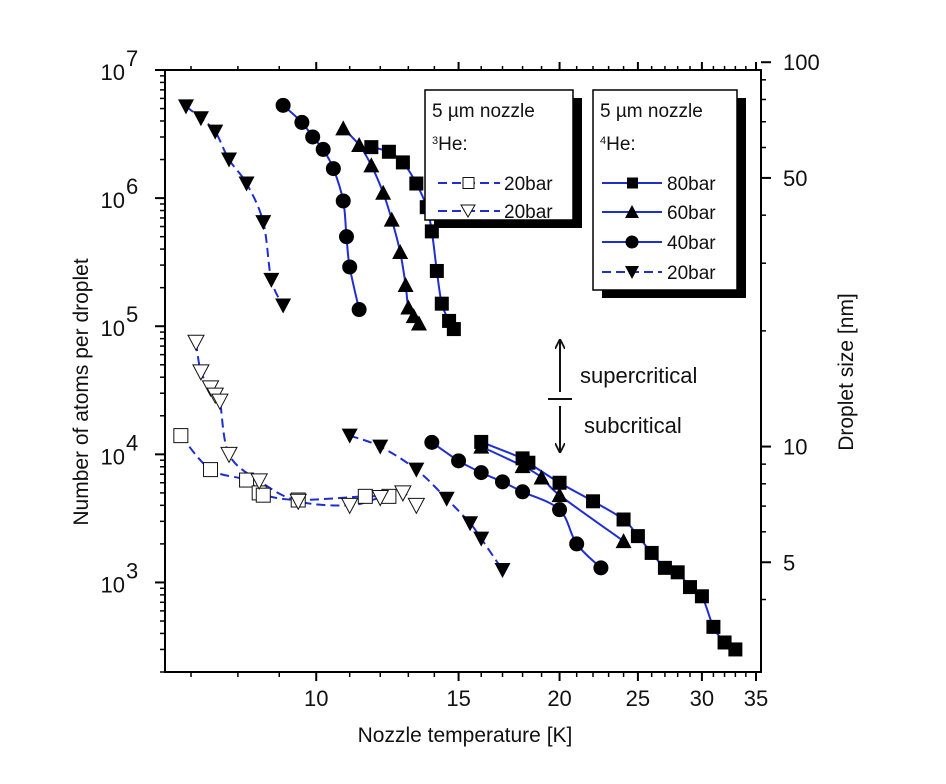  Describe the element at coordinates (632, 211) in the screenshot. I see `legend-4he-marker-triangle-up` at that location.